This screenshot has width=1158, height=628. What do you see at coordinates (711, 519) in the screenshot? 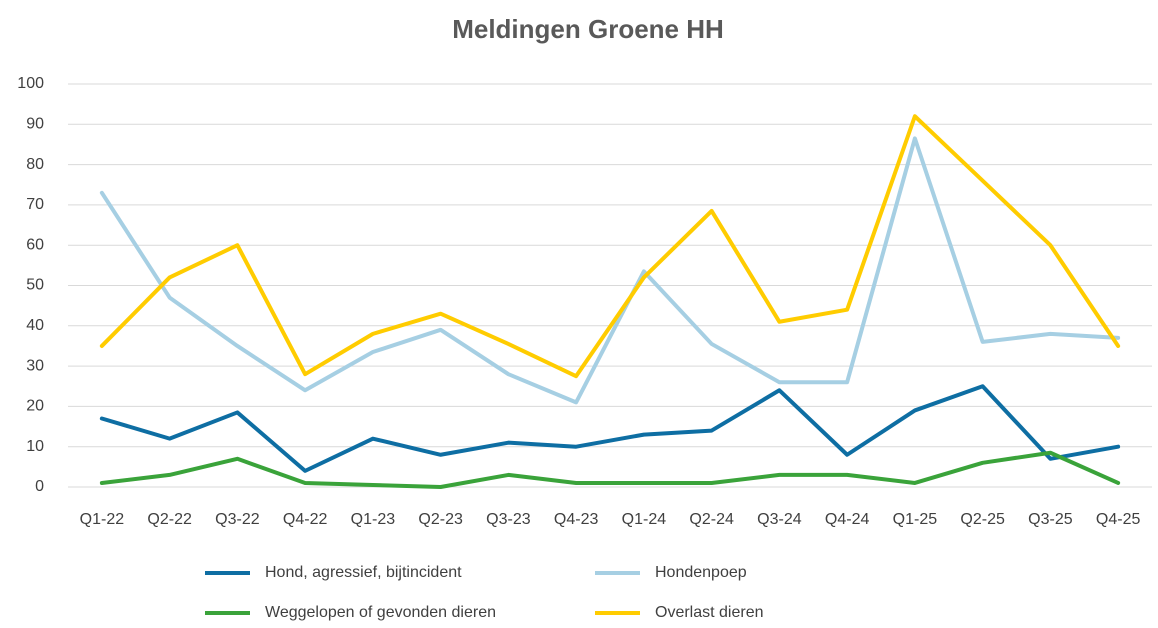
I see `x-tick-label: Q2-24` at bounding box center [711, 519].